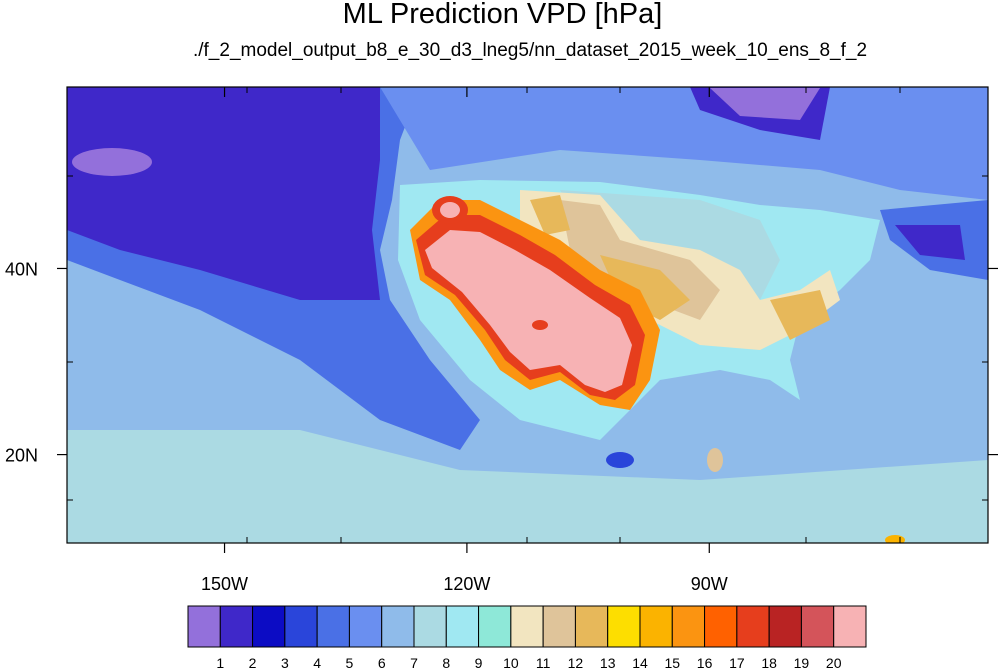  What do you see at coordinates (511, 663) in the screenshot?
I see `colorbar-label: 10` at bounding box center [511, 663].